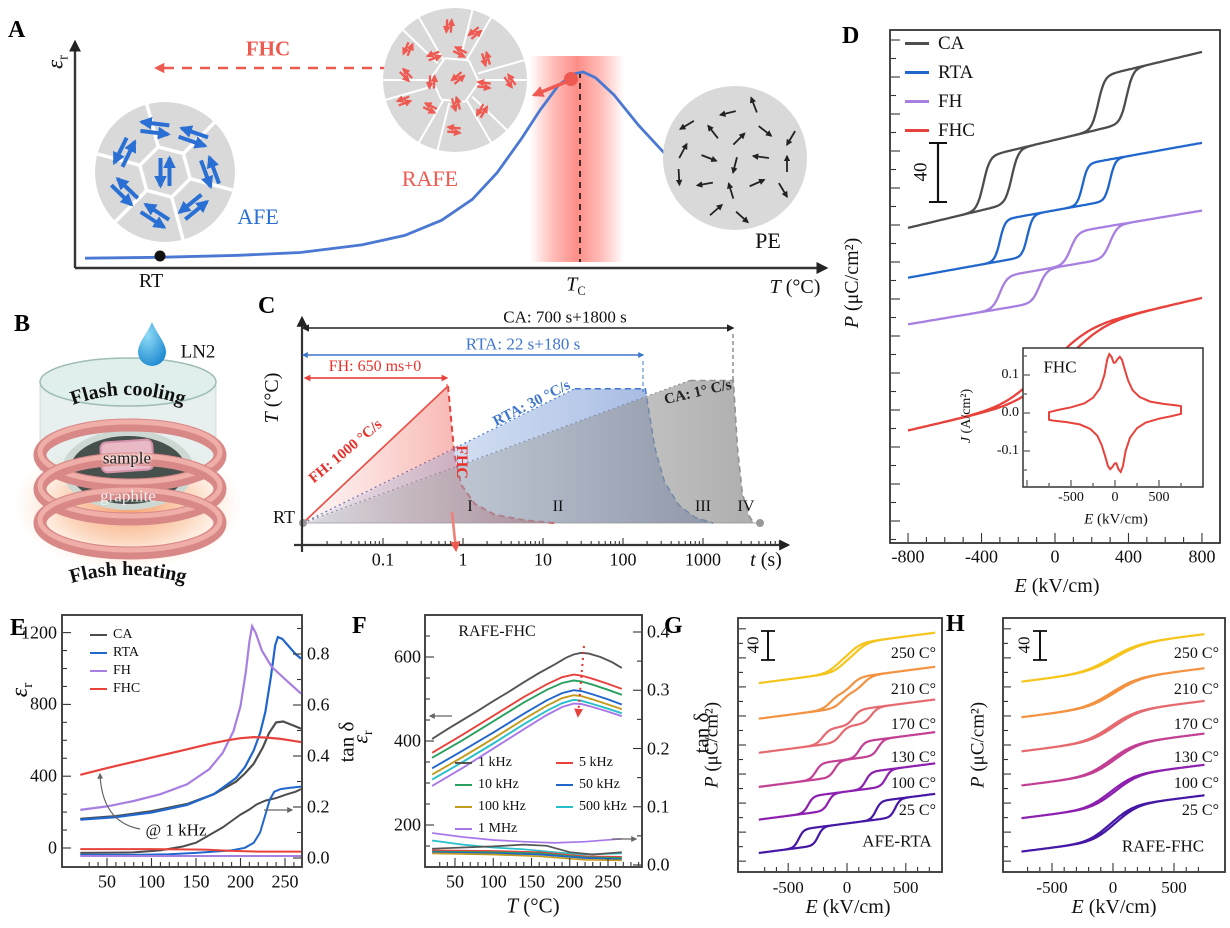 The width and height of the screenshot is (1230, 928). I want to click on panel-h-ylabel: P (μC/cm²), so click(978, 745).